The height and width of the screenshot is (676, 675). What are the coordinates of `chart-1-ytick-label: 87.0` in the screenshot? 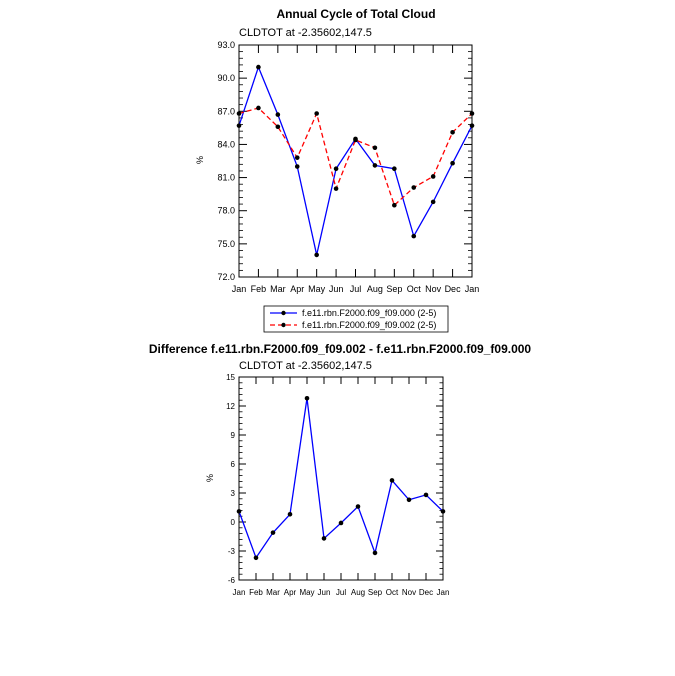 It's located at (226, 111).